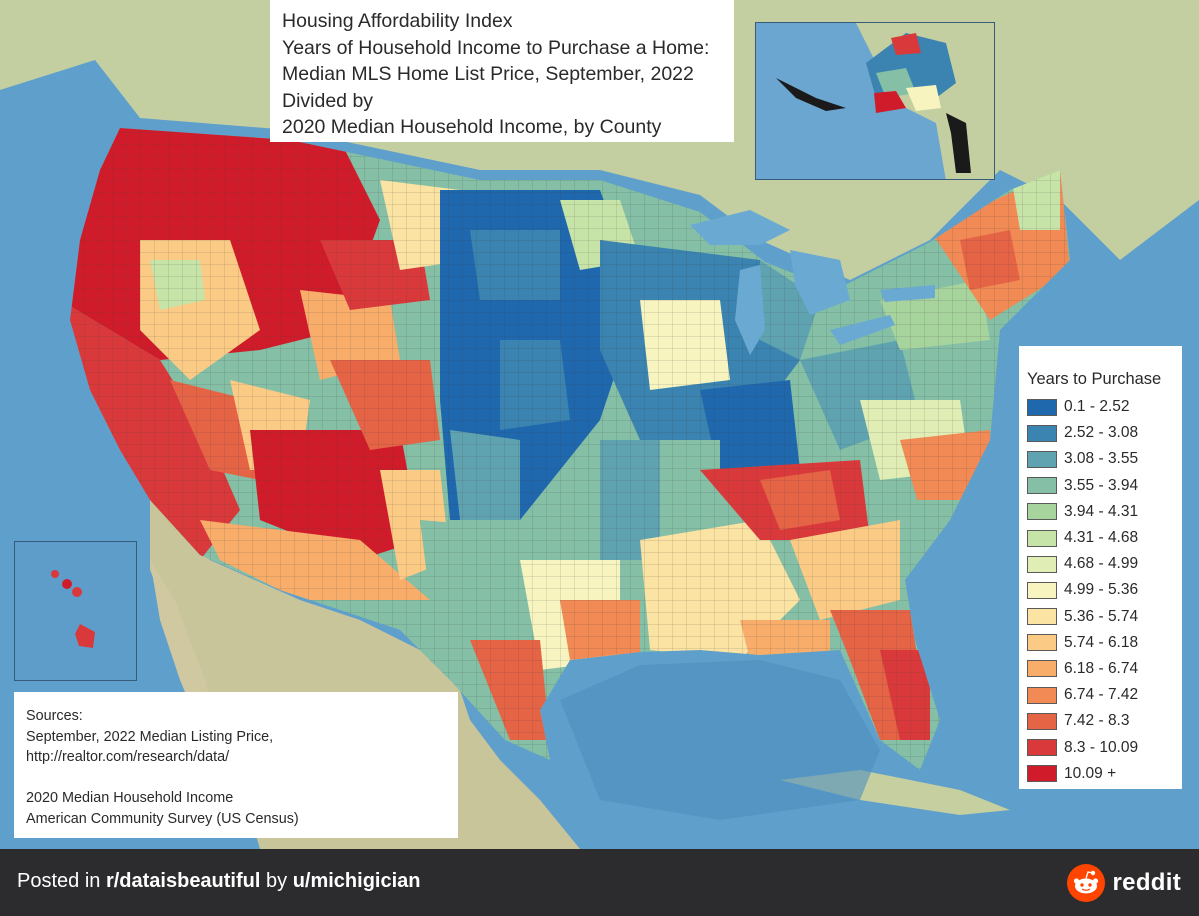 This screenshot has height=916, width=1199. I want to click on legend-label: 3.94 - 4.31, so click(1101, 511).